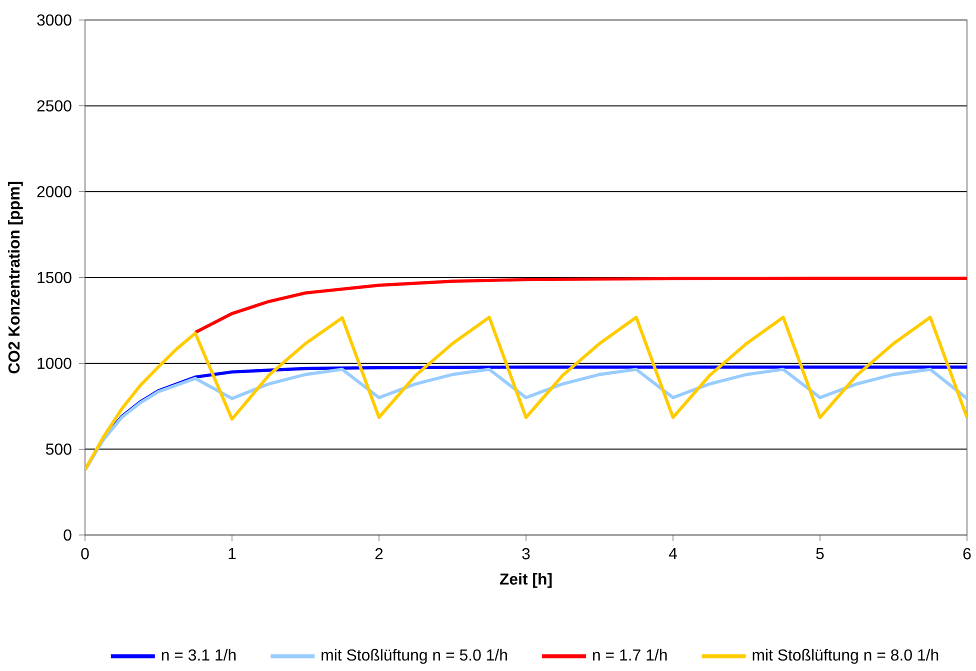  What do you see at coordinates (54, 192) in the screenshot?
I see `y-tick-label: 2000` at bounding box center [54, 192].